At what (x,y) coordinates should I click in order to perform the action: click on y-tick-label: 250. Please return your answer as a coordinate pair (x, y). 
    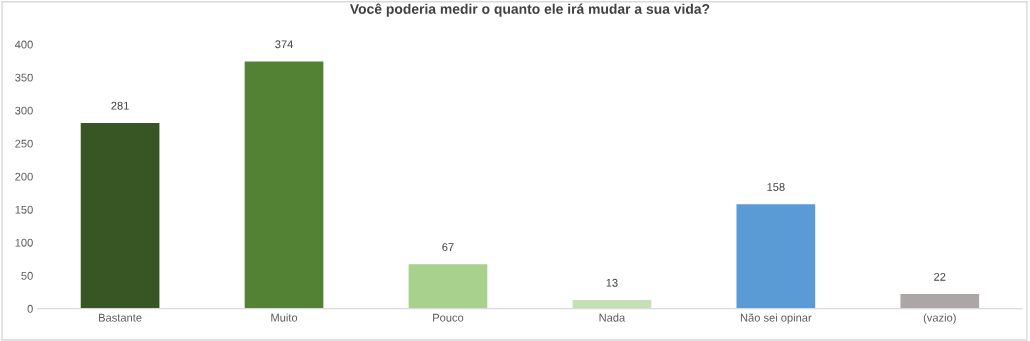
    Looking at the image, I should click on (24, 143).